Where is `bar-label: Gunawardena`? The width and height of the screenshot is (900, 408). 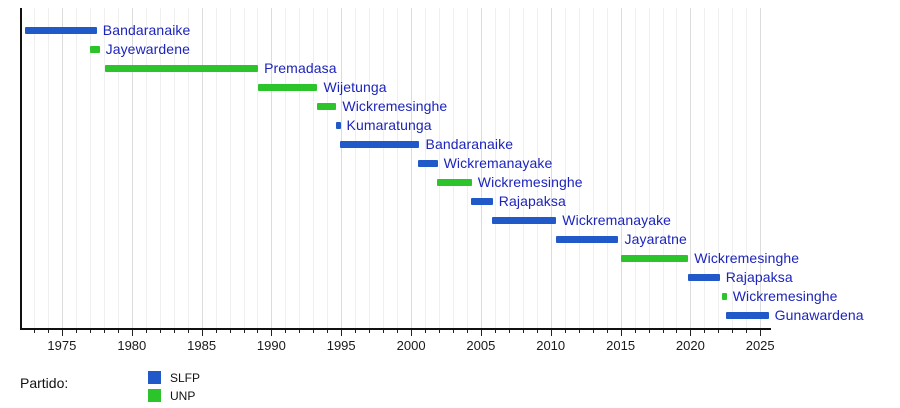
bar-label: Gunawardena is located at coordinates (819, 315).